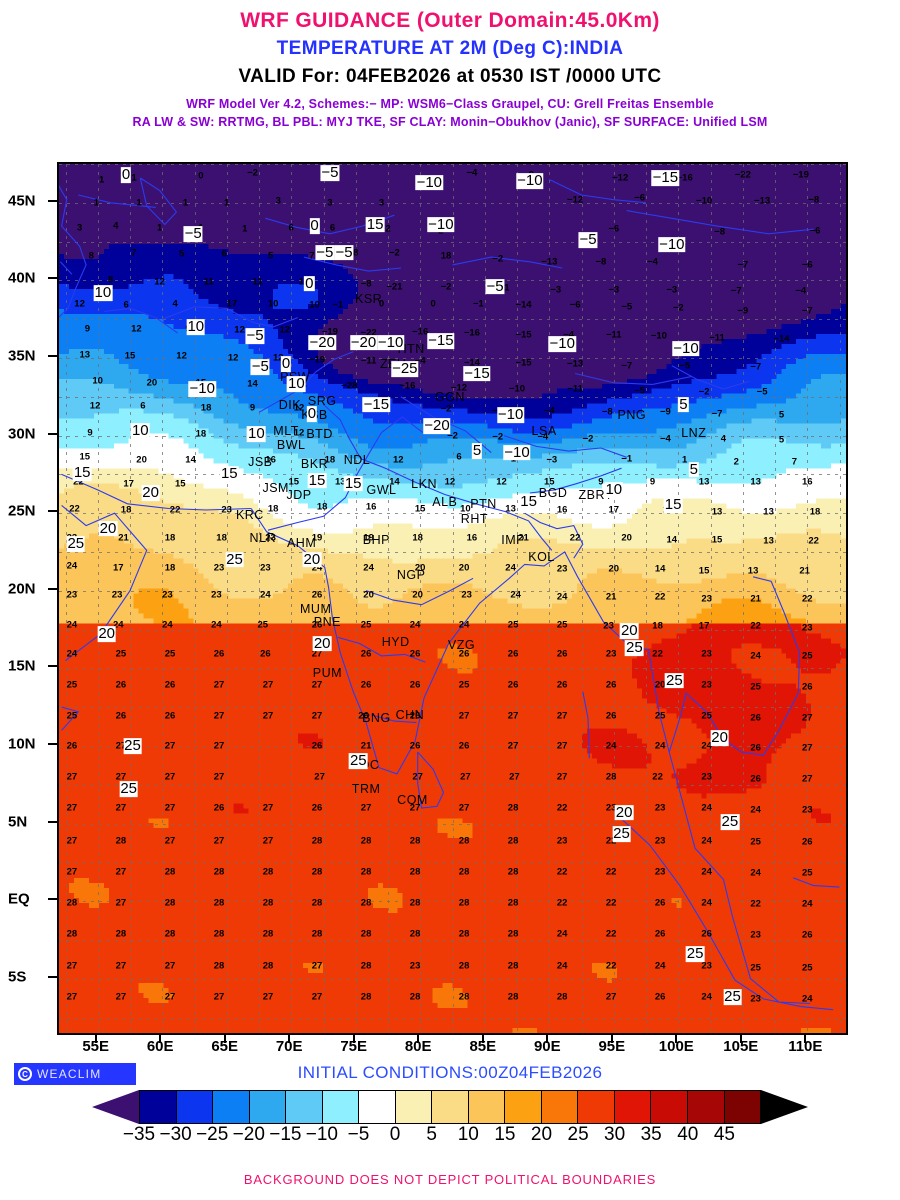 The width and height of the screenshot is (900, 1200). Describe the element at coordinates (424, 484) in the screenshot. I see `city-label-LKN: LKN` at that location.